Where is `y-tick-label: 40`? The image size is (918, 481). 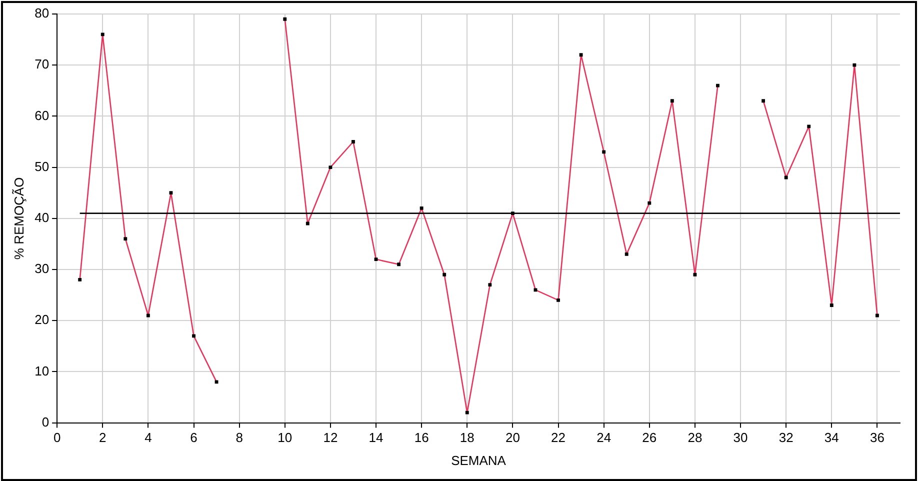 y-tick-label: 40 is located at coordinates (42, 217).